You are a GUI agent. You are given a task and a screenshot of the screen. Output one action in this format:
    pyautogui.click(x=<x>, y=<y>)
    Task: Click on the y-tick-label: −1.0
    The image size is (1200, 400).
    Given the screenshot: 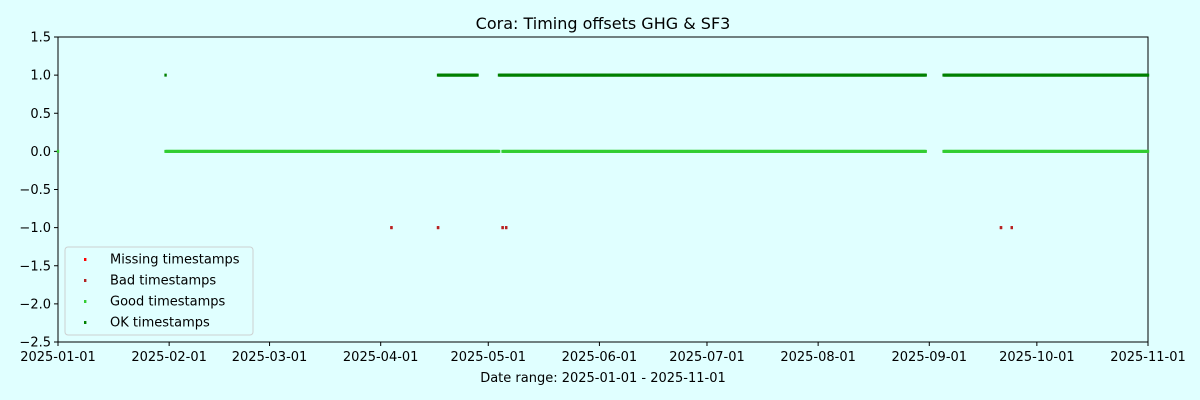 What is the action you would take?
    pyautogui.click(x=35, y=228)
    